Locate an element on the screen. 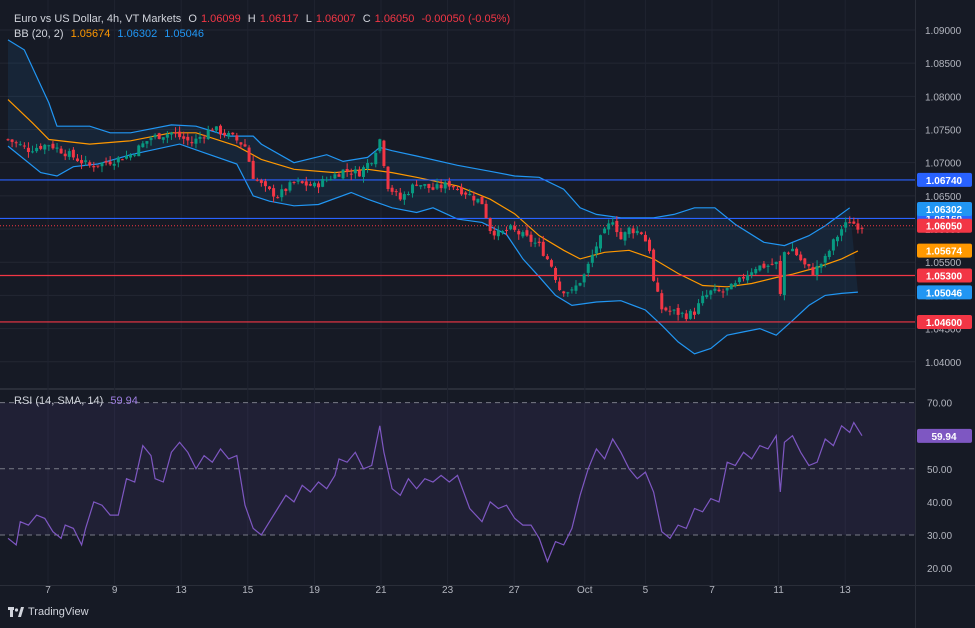 The width and height of the screenshot is (975, 628). pane-separator is located at coordinates (457, 389).